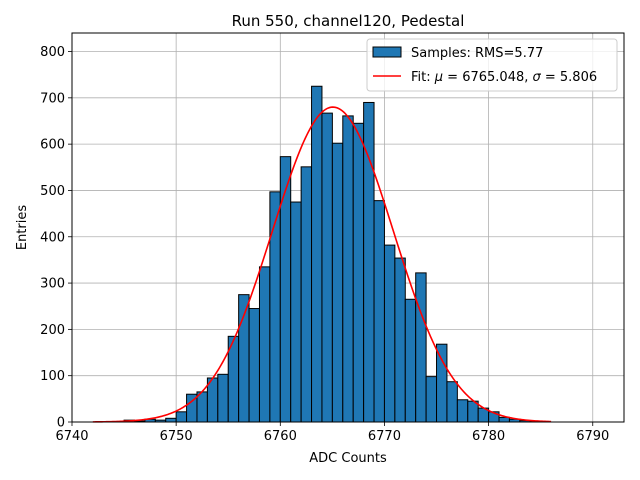 The height and width of the screenshot is (480, 640). What do you see at coordinates (348, 458) in the screenshot?
I see `x-axis-label: ADC Counts` at bounding box center [348, 458].